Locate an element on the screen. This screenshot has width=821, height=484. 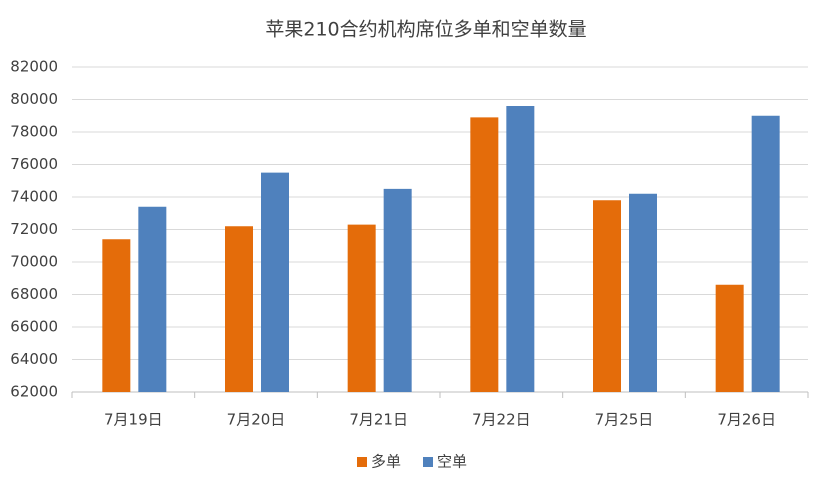
y-tick-label: 68000 is located at coordinates (34, 294).